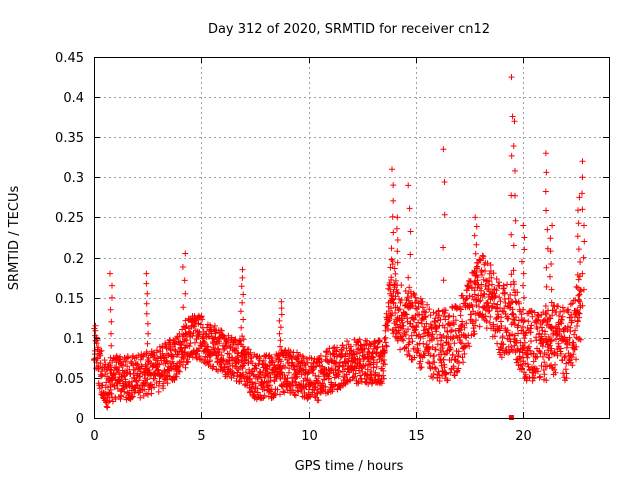  Describe the element at coordinates (73, 339) in the screenshot. I see `y-tick-label: 0.1` at that location.